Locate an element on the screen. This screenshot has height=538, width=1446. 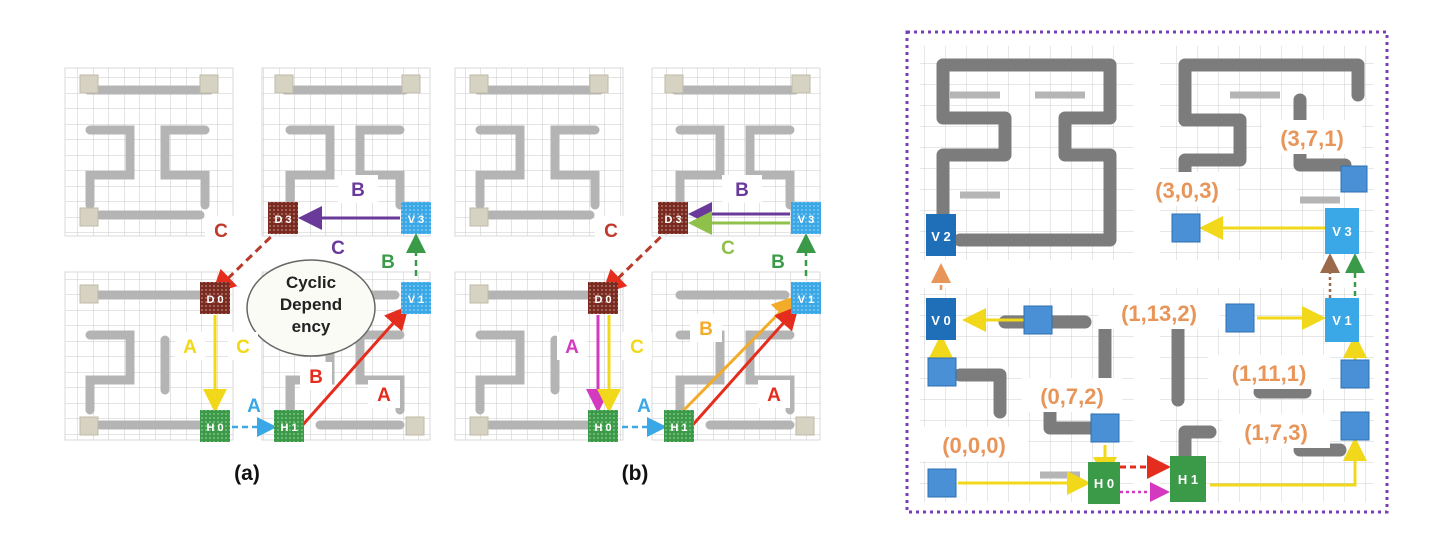
router-c-v3: V 3 is located at coordinates (1342, 231).